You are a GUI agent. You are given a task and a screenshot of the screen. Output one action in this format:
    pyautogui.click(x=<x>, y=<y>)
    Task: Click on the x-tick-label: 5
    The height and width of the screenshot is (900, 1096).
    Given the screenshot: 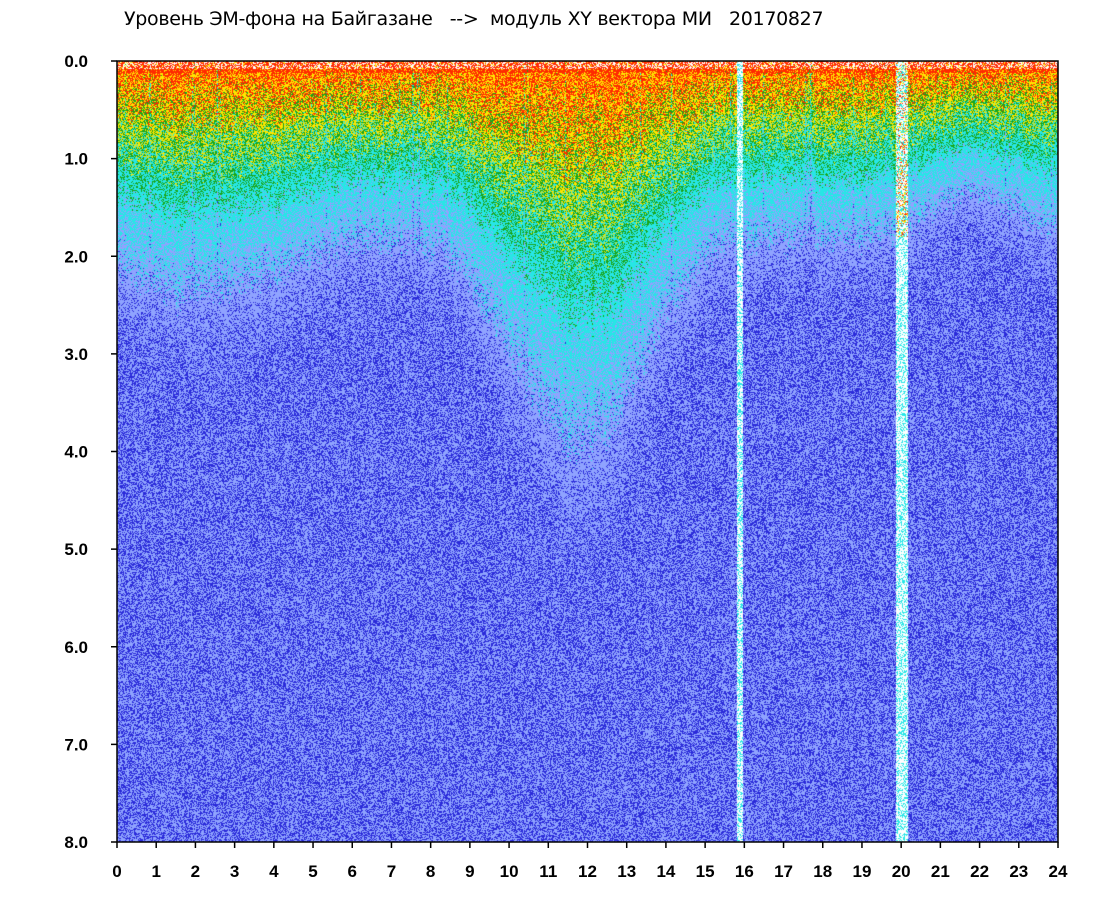 What is the action you would take?
    pyautogui.click(x=312, y=871)
    